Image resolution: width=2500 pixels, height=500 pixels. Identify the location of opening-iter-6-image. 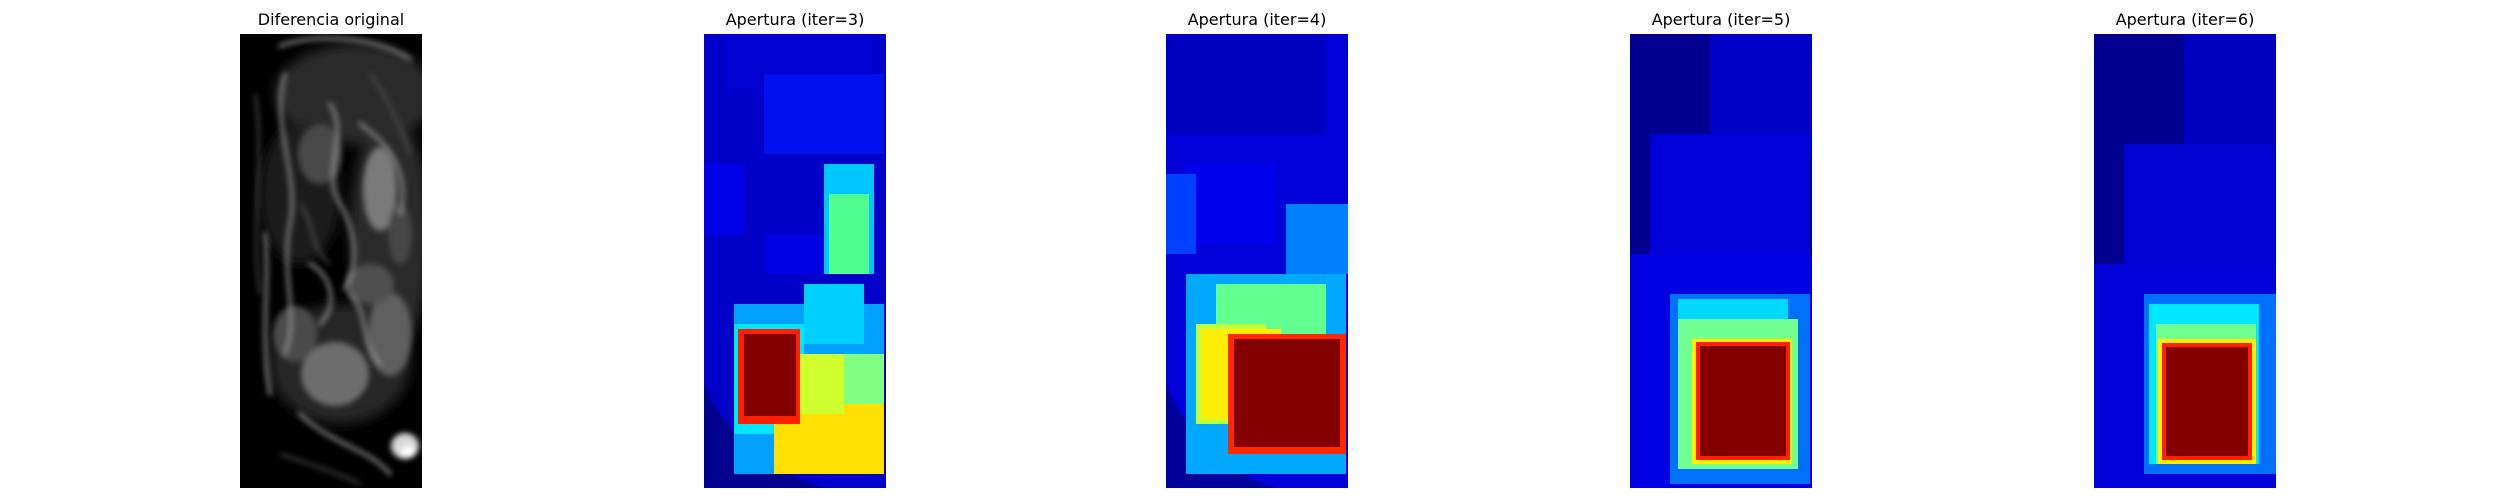
(2185, 261).